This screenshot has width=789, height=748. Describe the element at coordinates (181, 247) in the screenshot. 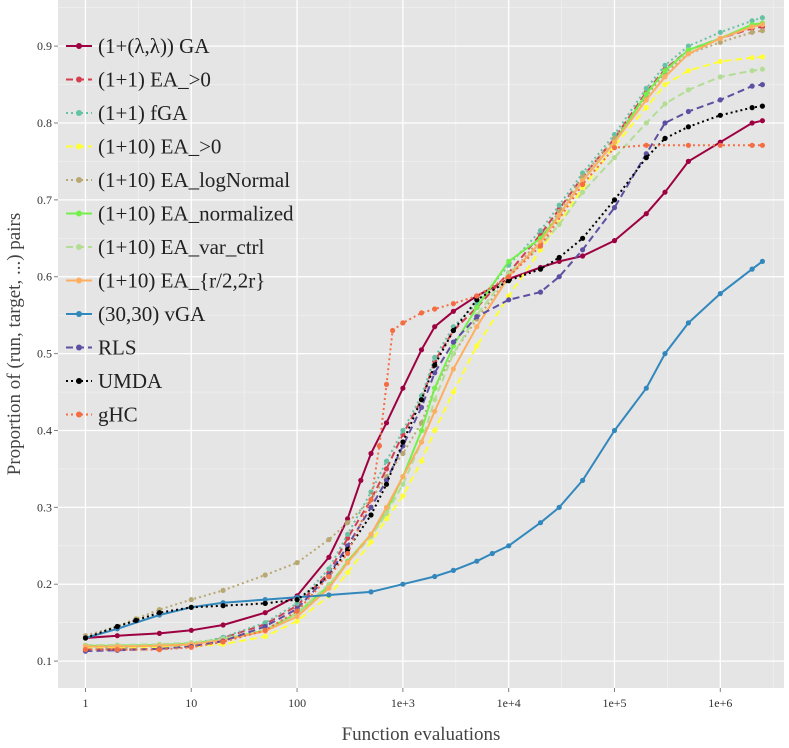

I see `legend-label: (1+10) EA_var_ctrl` at that location.